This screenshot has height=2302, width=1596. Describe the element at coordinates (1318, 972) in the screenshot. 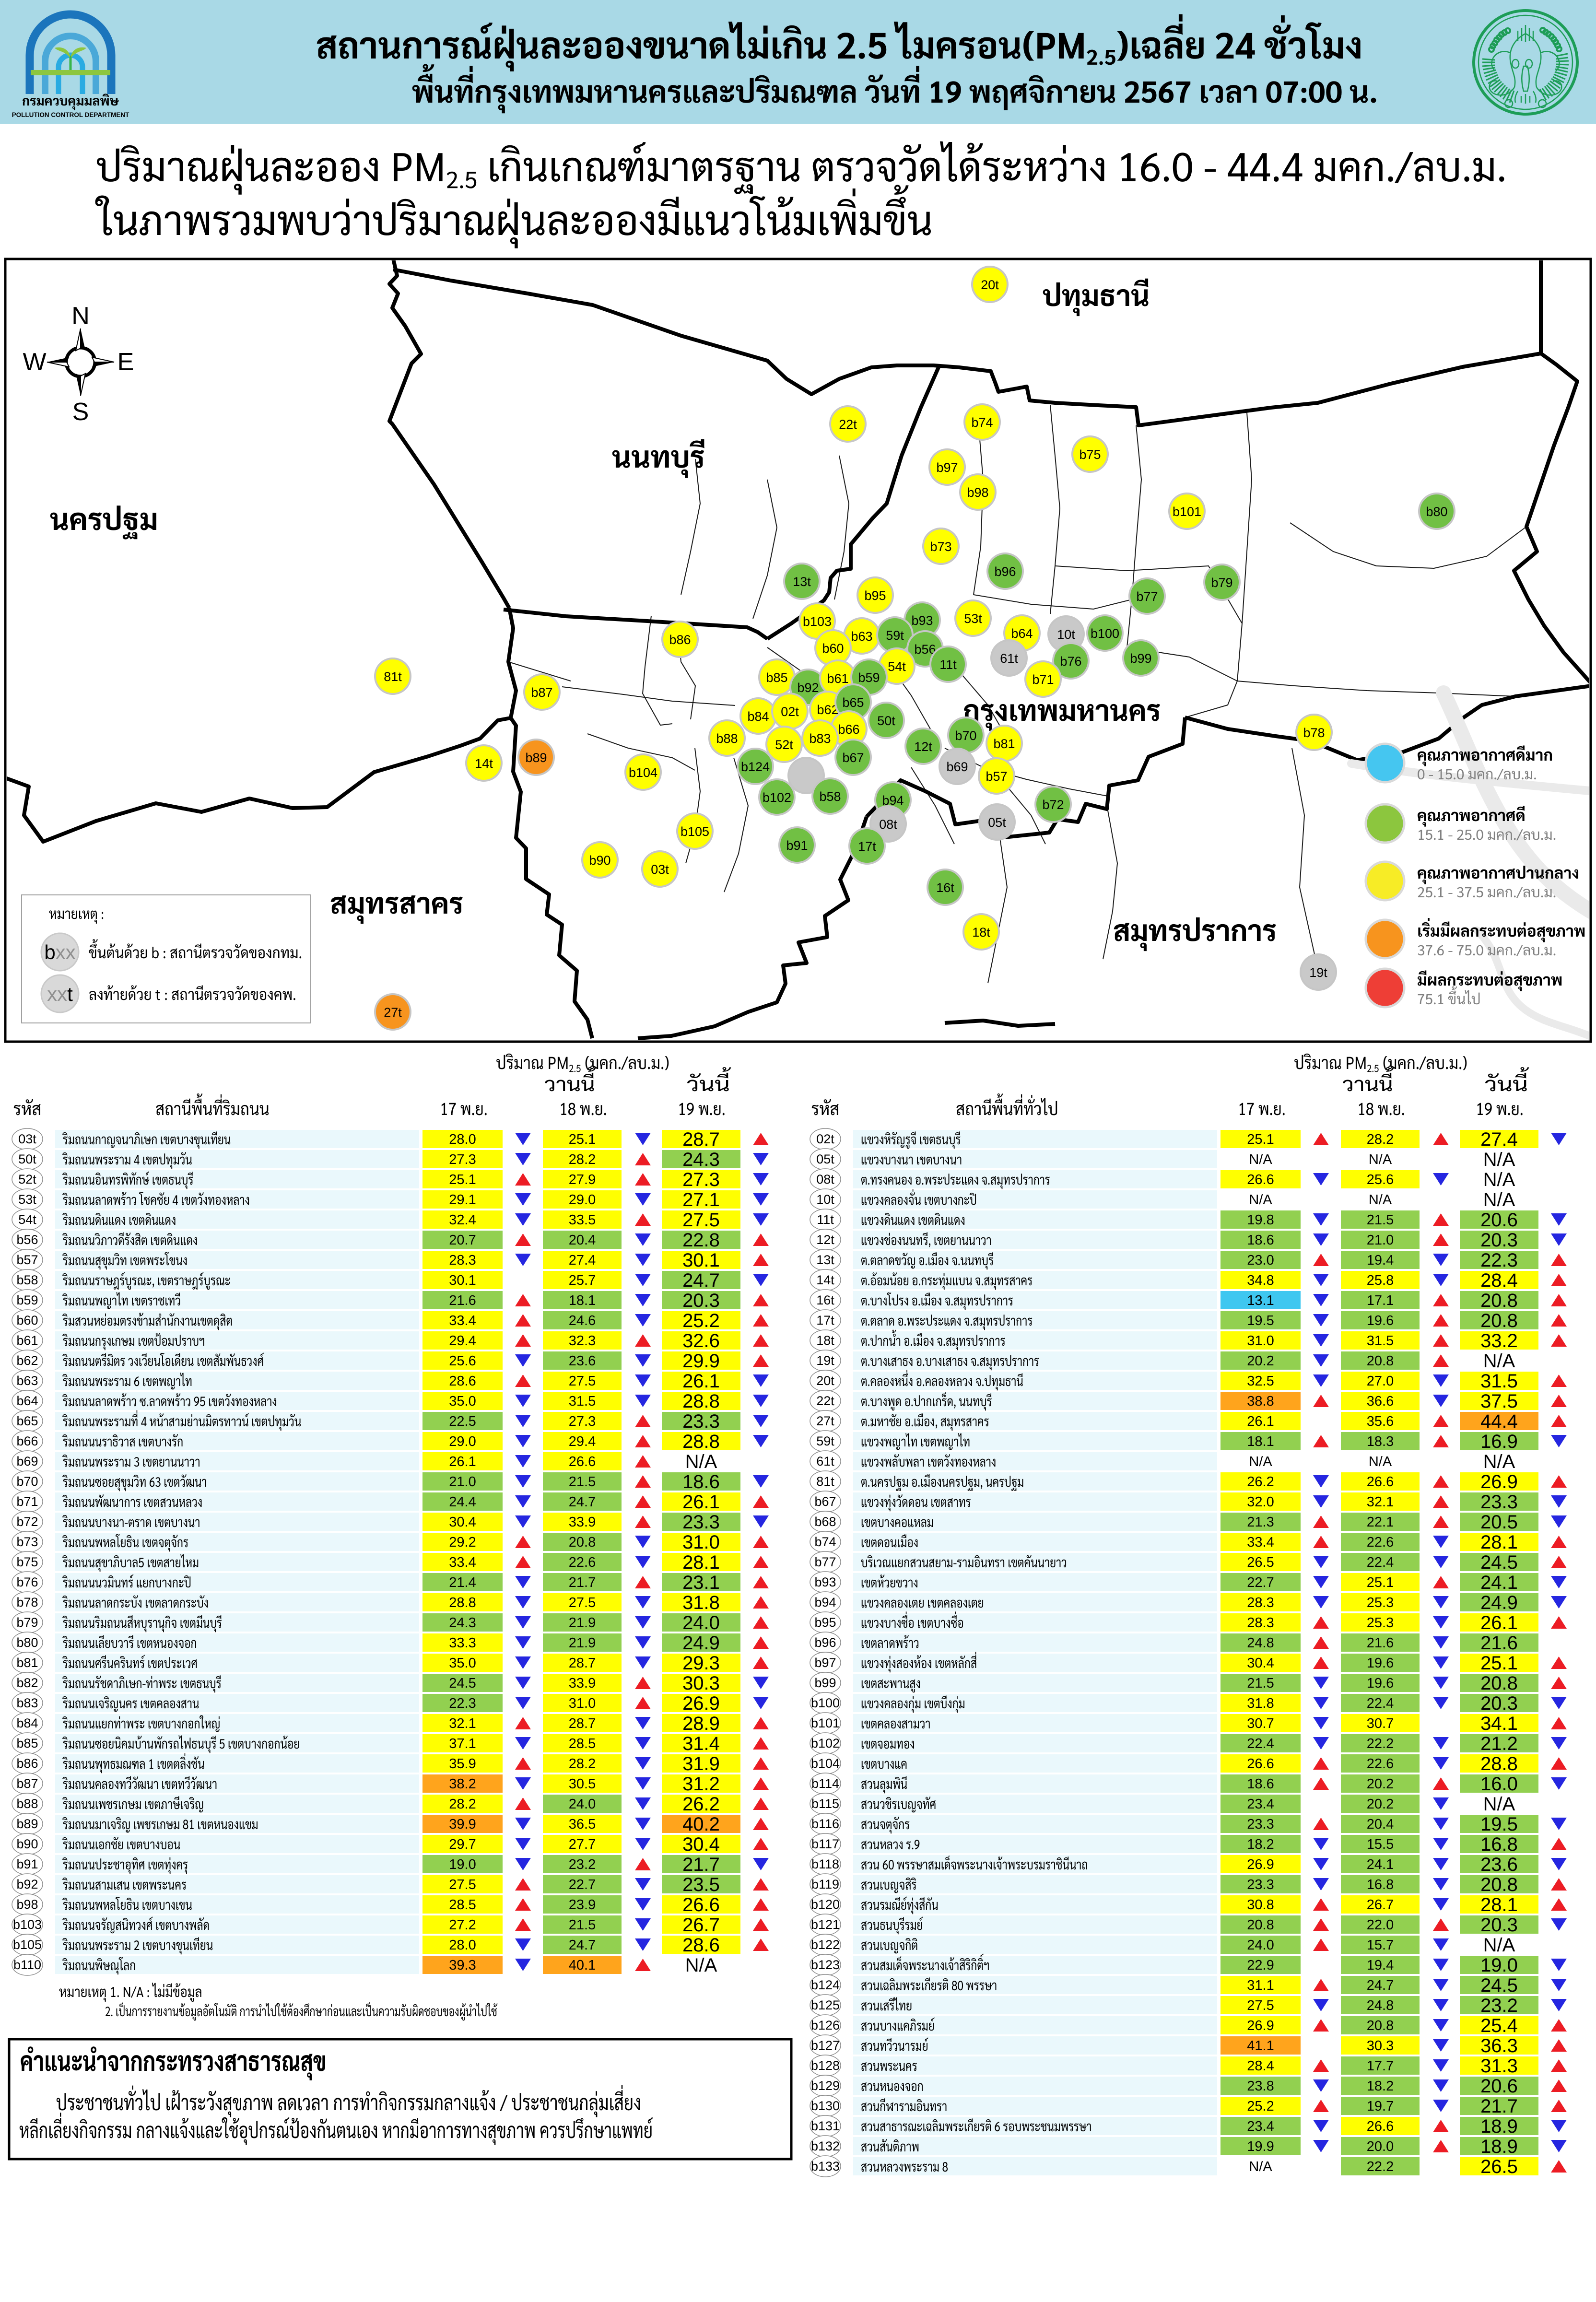

I see `svg-text: 19t` at that location.